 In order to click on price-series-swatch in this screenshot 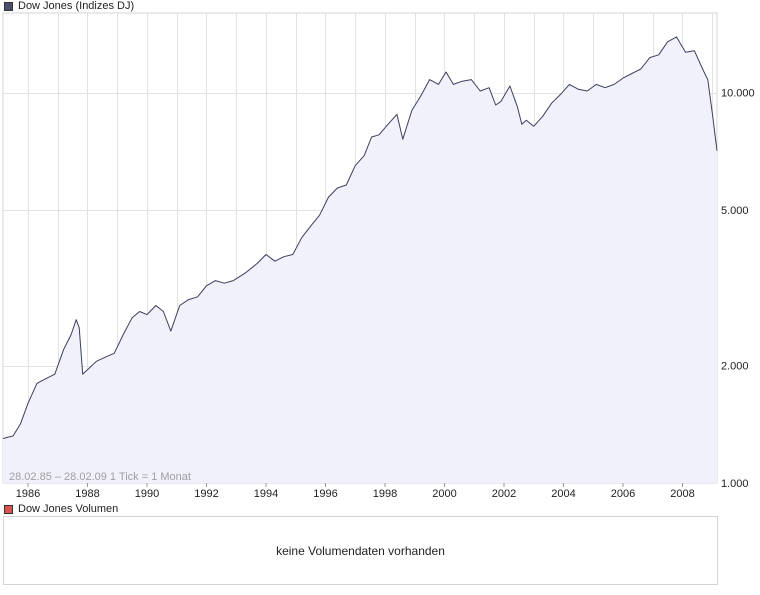, I will do `click(8, 6)`.